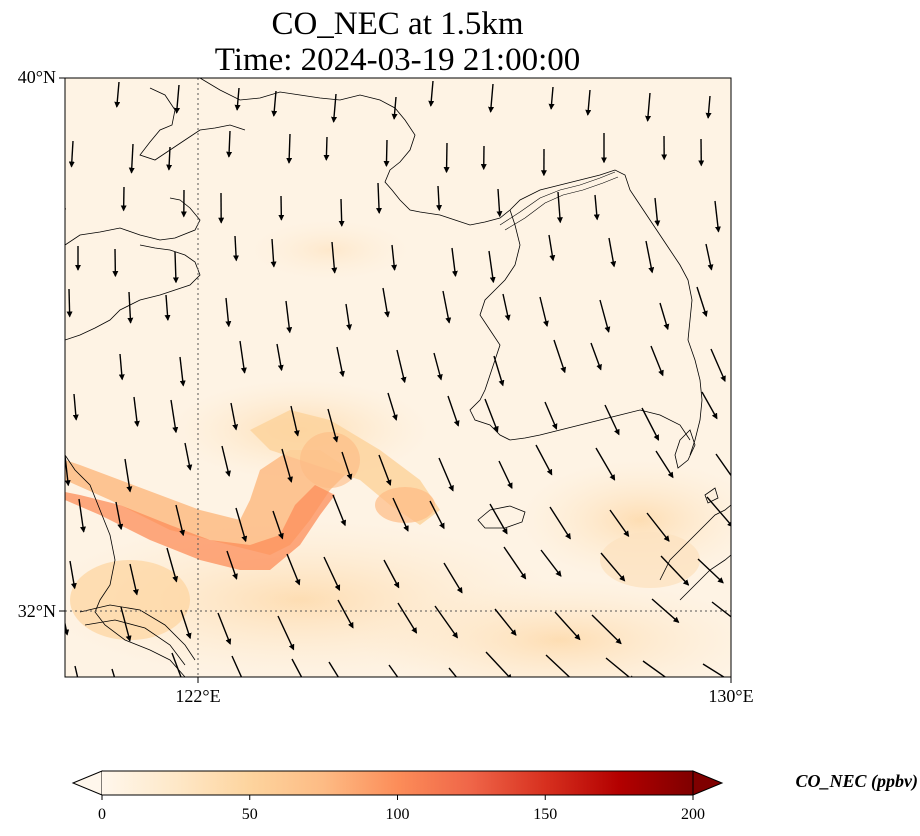 This screenshot has height=836, width=920. Describe the element at coordinates (397, 783) in the screenshot. I see `colorbar-gradient` at that location.